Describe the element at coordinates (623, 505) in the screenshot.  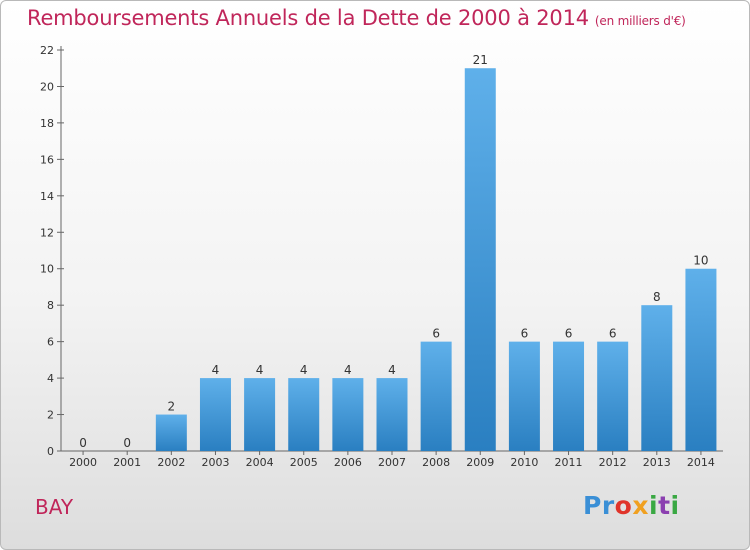
I see `logo-letter: o` at that location.